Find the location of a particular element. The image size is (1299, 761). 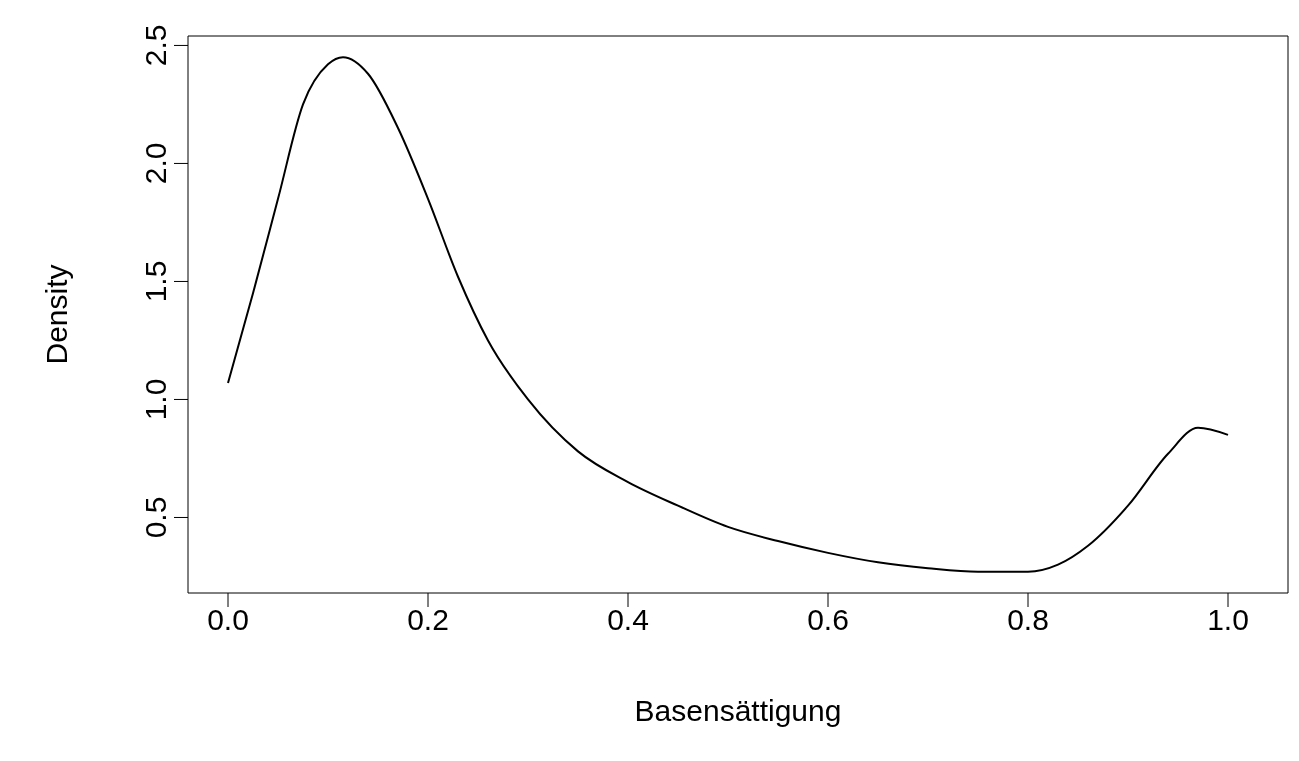

x-tick-label: 0.0 is located at coordinates (228, 620).